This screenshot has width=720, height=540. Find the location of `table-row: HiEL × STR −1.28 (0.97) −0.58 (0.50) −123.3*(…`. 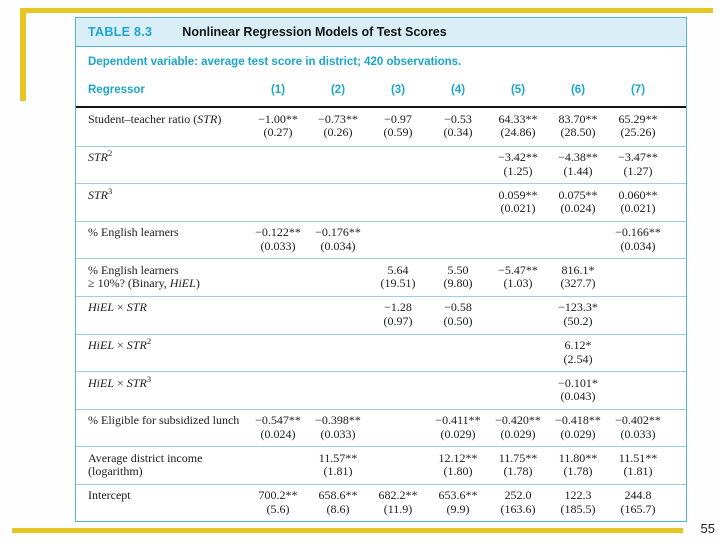

table-row: HiEL × STR −1.28 (0.97) −0.58 (0.50) −123.3*(… is located at coordinates (381, 314).